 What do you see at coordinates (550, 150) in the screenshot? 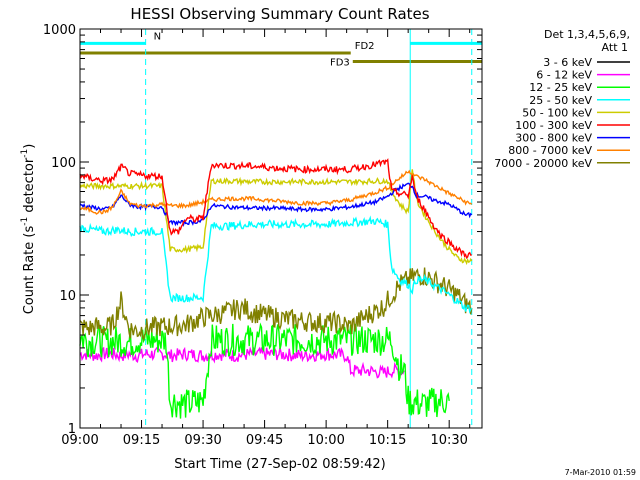
I see `legend-label: 800 - 7000 keV` at bounding box center [550, 150].